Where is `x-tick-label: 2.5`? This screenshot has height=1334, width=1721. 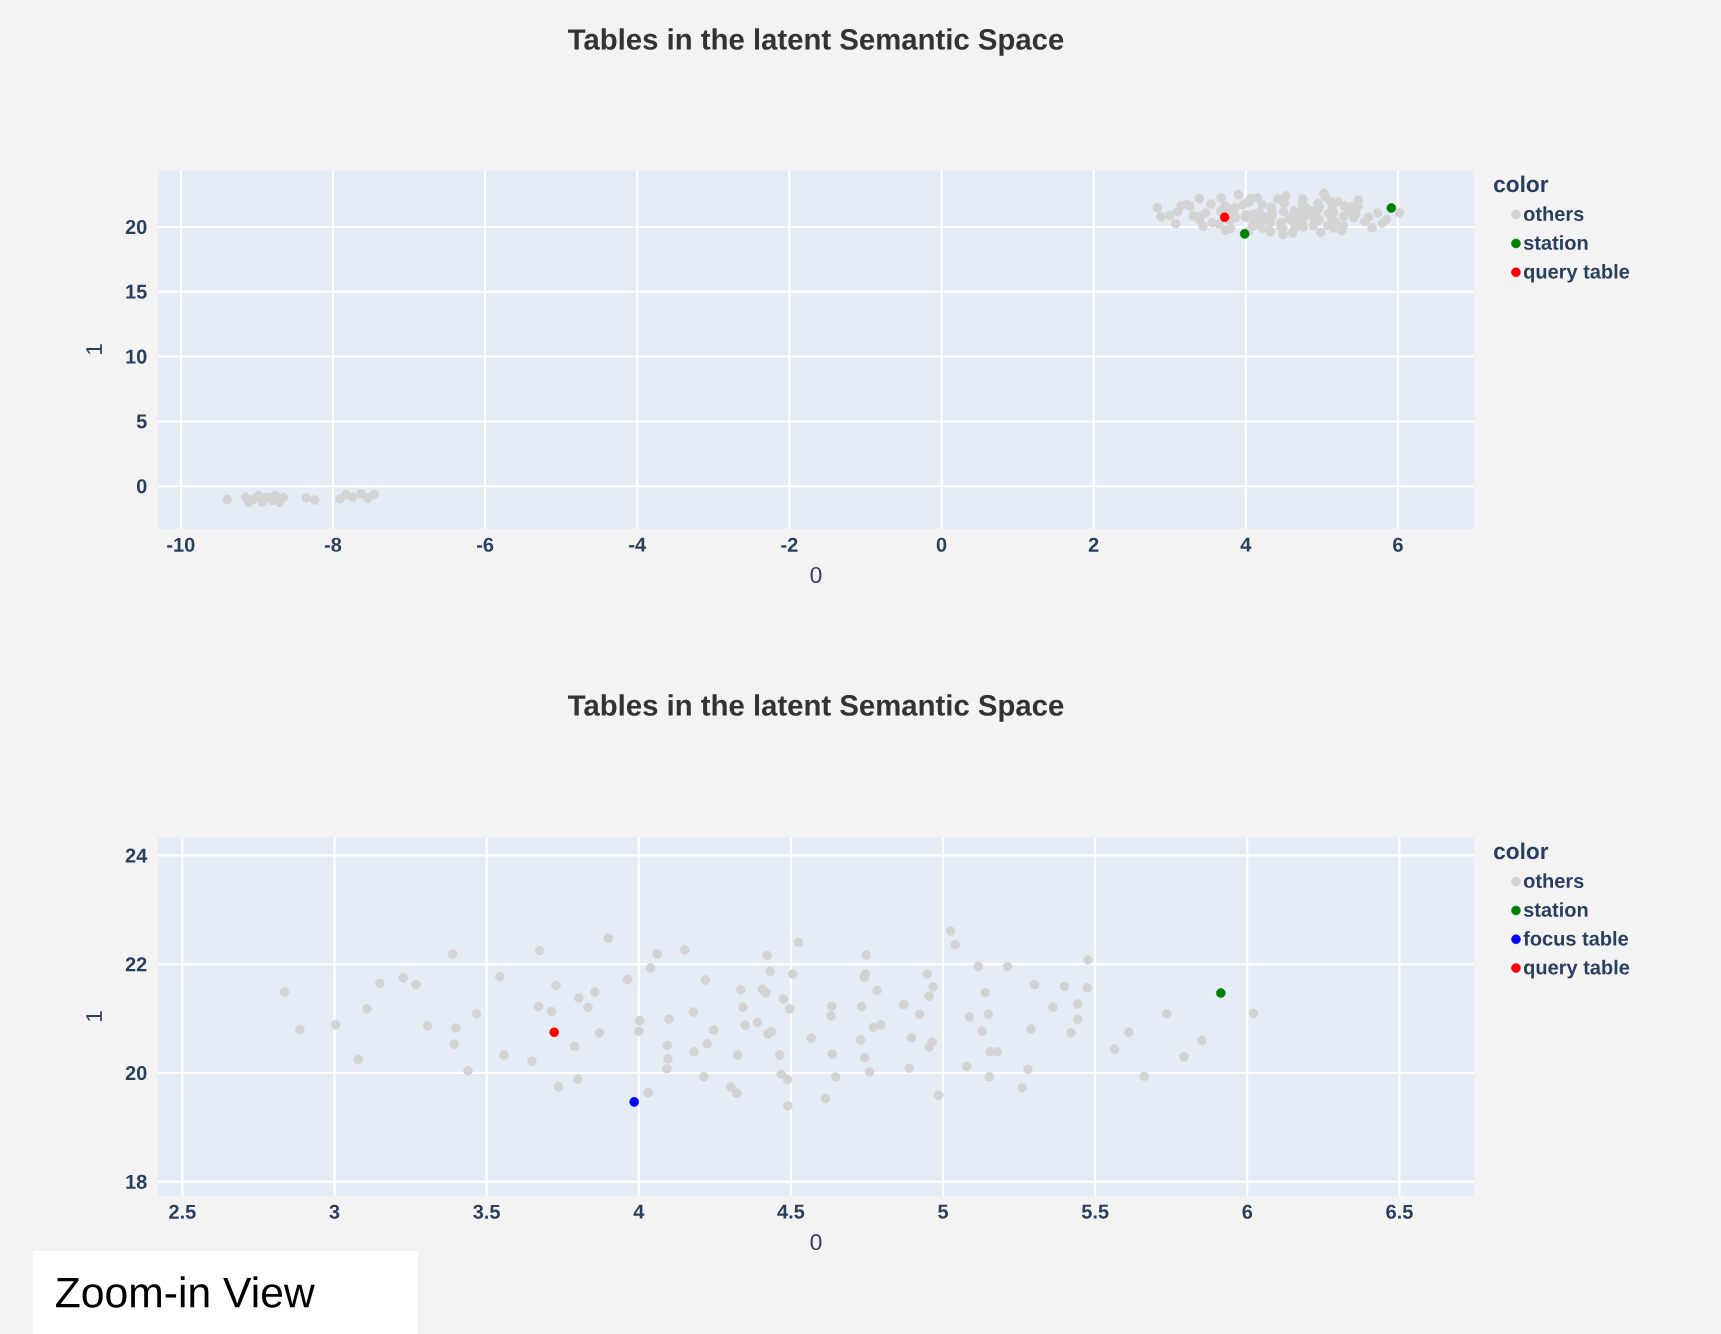
x-tick-label: 2.5 is located at coordinates (182, 1211).